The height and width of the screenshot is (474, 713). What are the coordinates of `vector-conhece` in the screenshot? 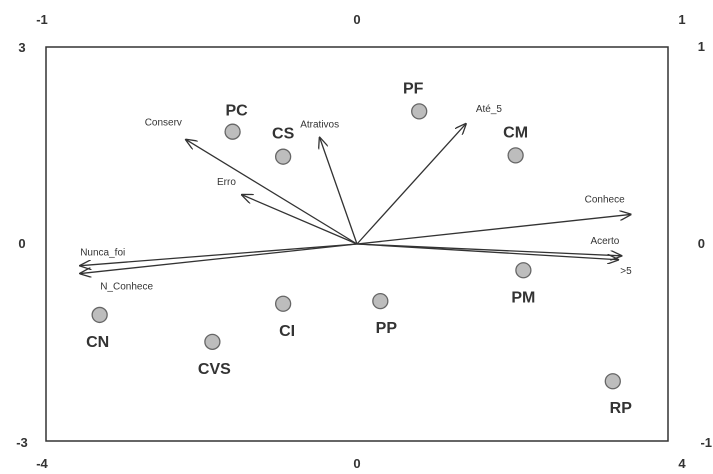 It's located at (493, 229).